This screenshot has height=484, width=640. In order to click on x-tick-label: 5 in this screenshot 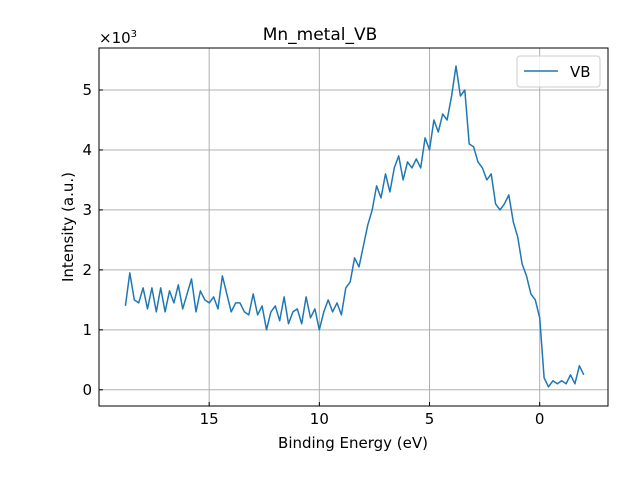, I will do `click(430, 419)`.